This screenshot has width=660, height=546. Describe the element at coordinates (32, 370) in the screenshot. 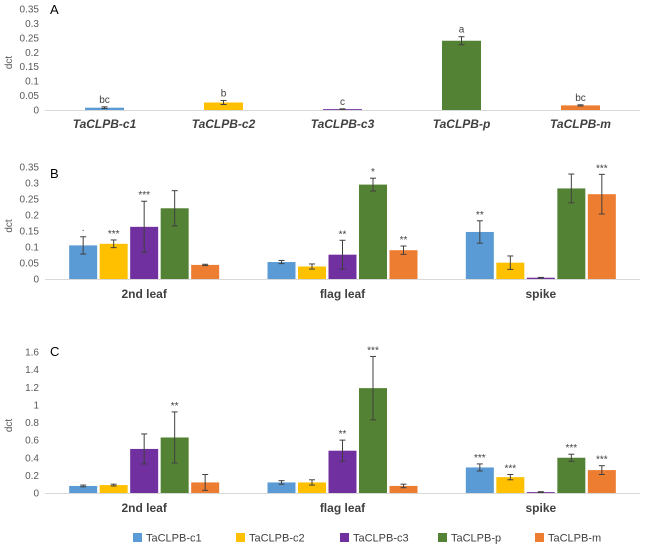

I see `panel-c-y-tick-label: 1.4` at that location.